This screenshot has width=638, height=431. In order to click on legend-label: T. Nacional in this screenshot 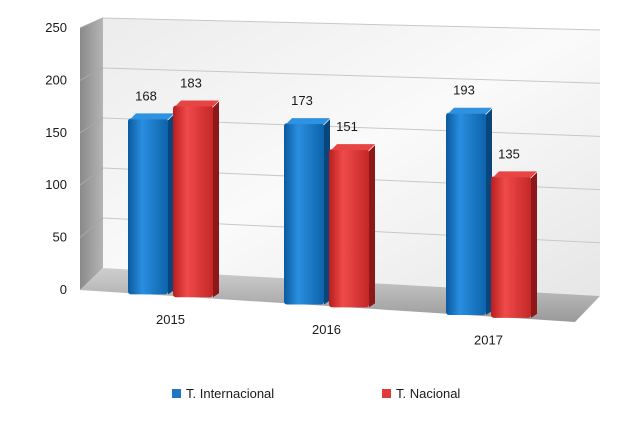, I will do `click(428, 393)`.